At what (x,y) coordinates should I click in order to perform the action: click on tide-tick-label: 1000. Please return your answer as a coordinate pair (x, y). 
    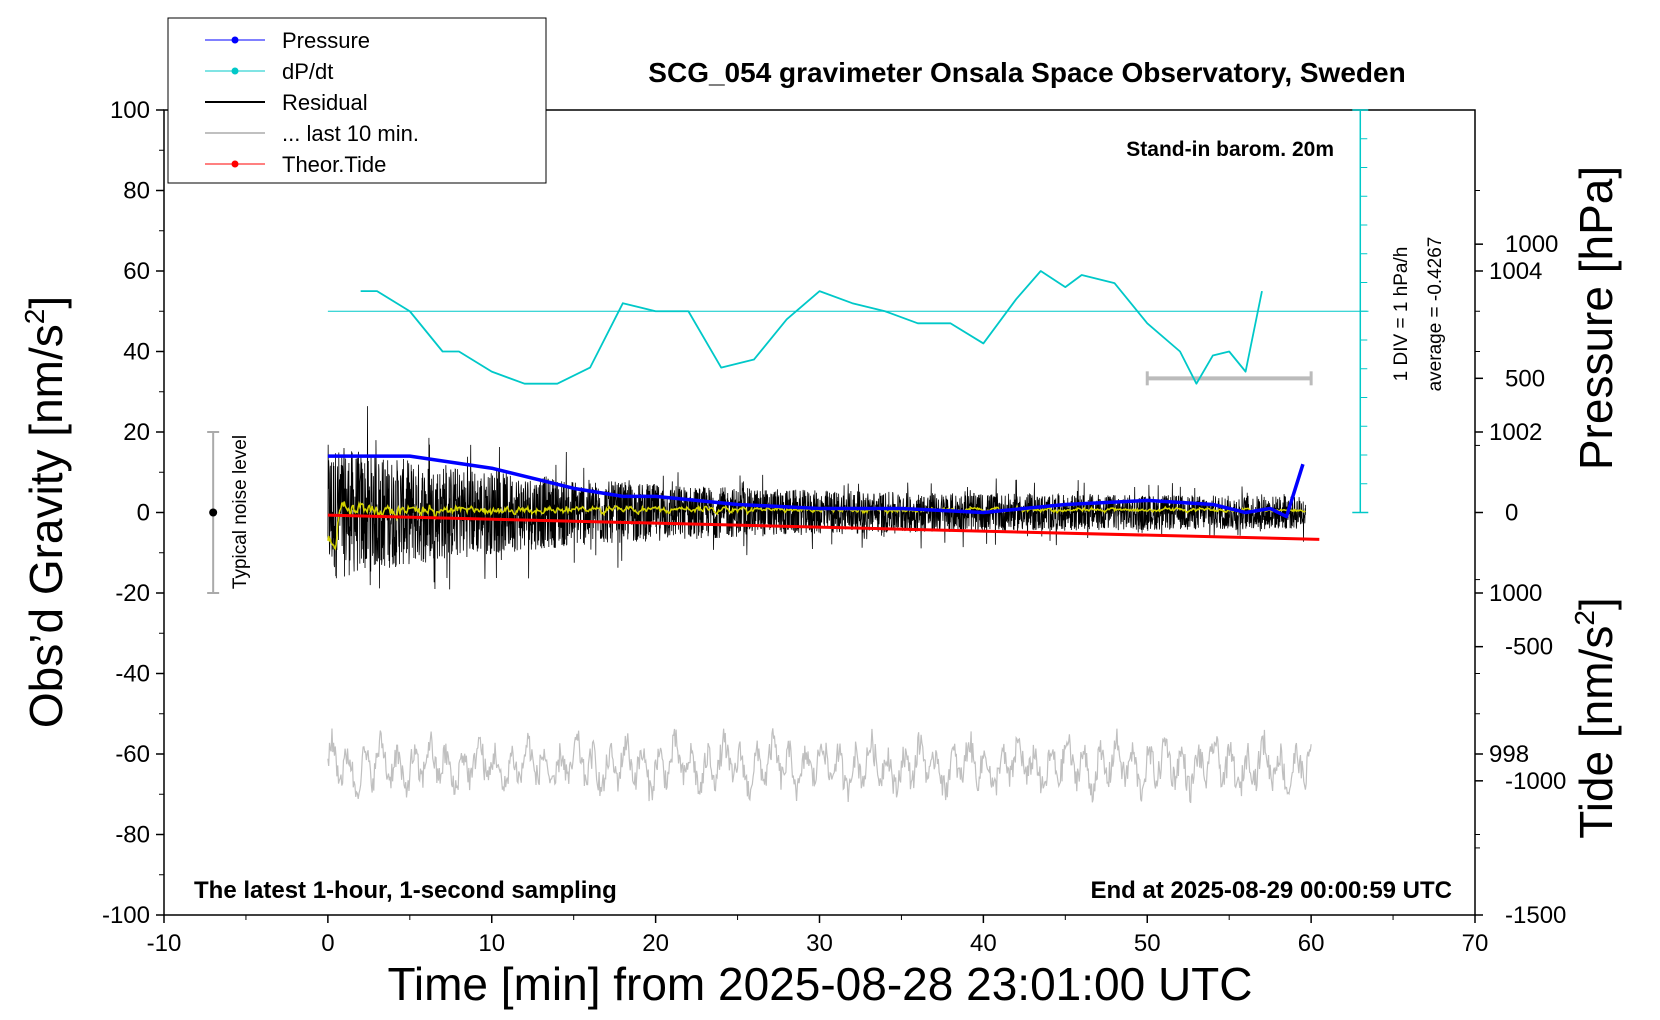
    Looking at the image, I should click on (1531, 244).